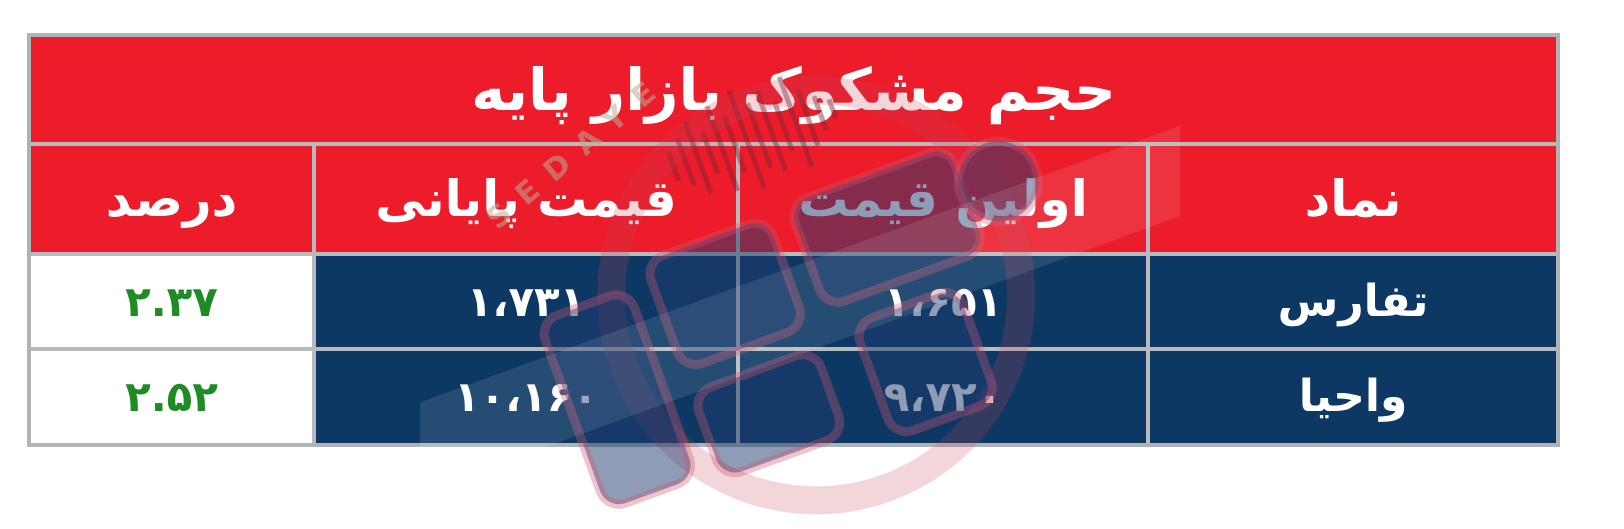  Describe the element at coordinates (526, 397) in the screenshot. I see `close-price-cell: ۱۰،۱۶۰` at that location.